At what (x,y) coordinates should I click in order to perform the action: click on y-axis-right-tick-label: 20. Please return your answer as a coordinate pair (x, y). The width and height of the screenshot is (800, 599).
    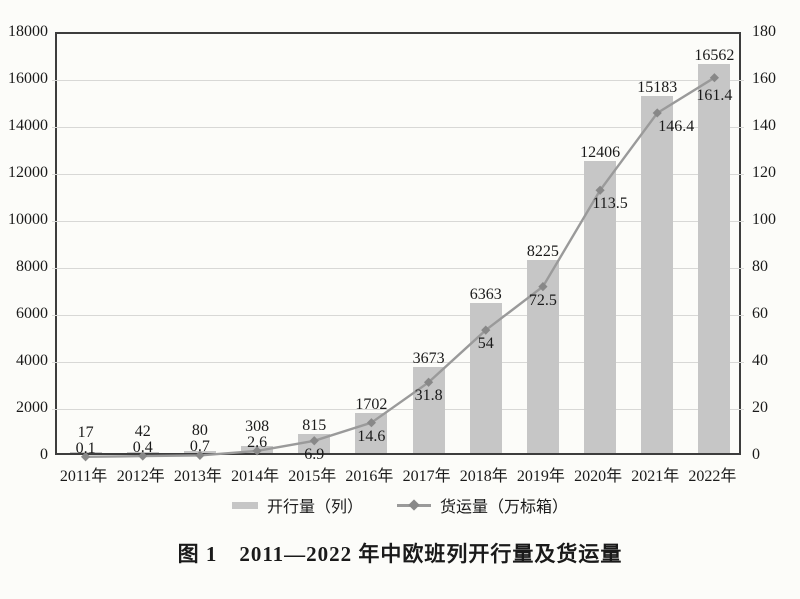
    Looking at the image, I should click on (760, 407).